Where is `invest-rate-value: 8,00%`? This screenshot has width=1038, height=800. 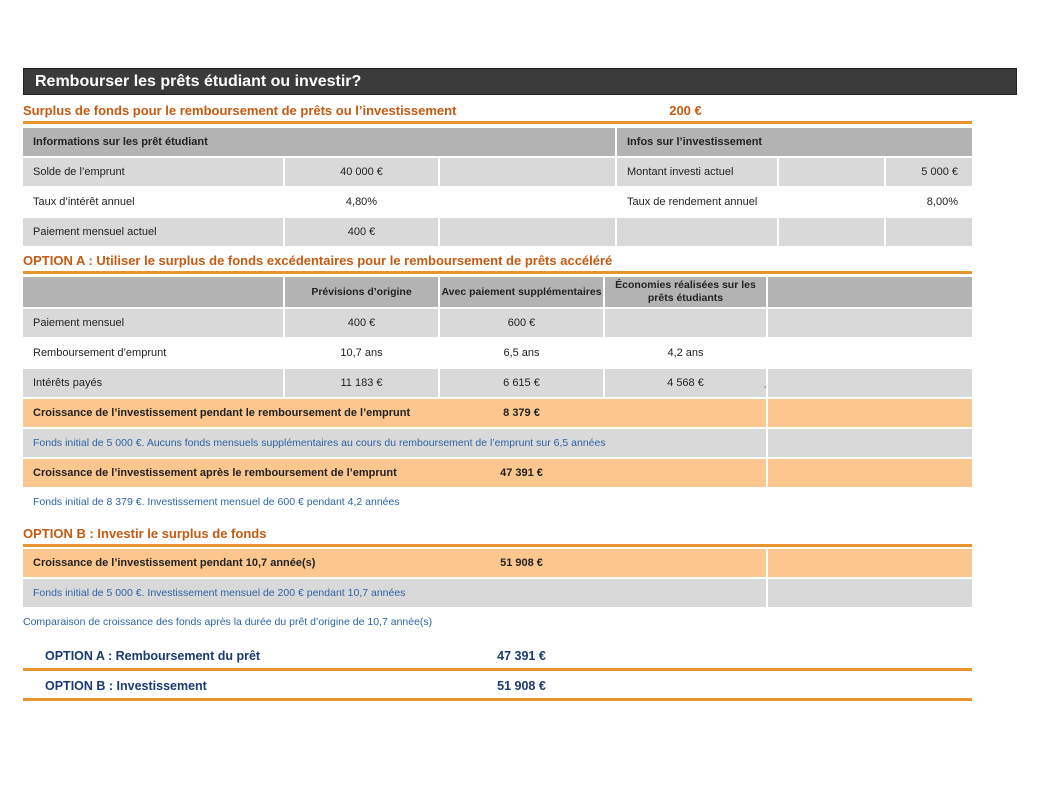 invest-rate-value: 8,00% is located at coordinates (942, 202).